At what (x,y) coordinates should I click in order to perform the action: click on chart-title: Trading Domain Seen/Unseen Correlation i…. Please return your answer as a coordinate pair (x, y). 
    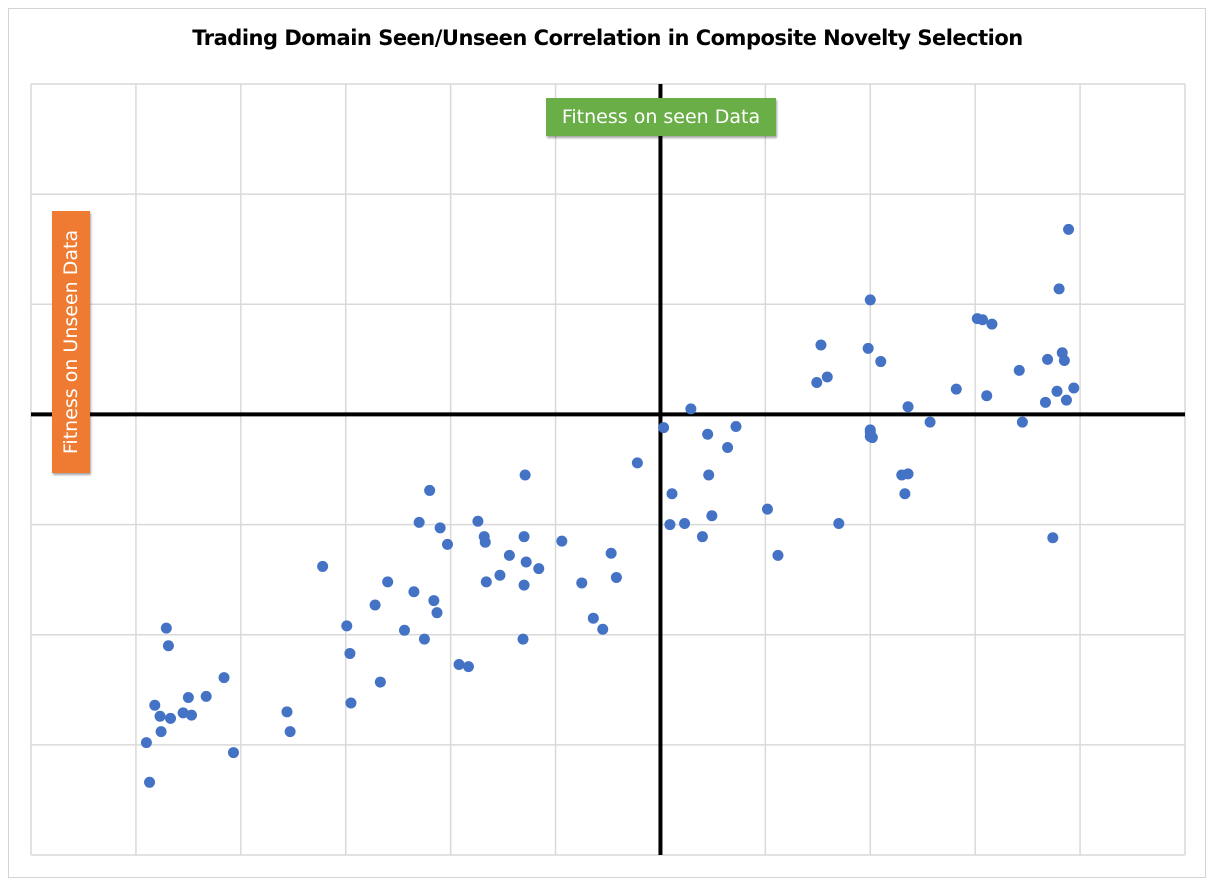
    Looking at the image, I should click on (607, 38).